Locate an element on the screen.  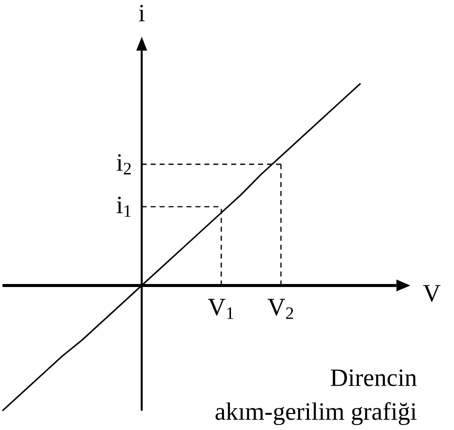
ref-line-label: i$_{2}$ is located at coordinates (123, 164).